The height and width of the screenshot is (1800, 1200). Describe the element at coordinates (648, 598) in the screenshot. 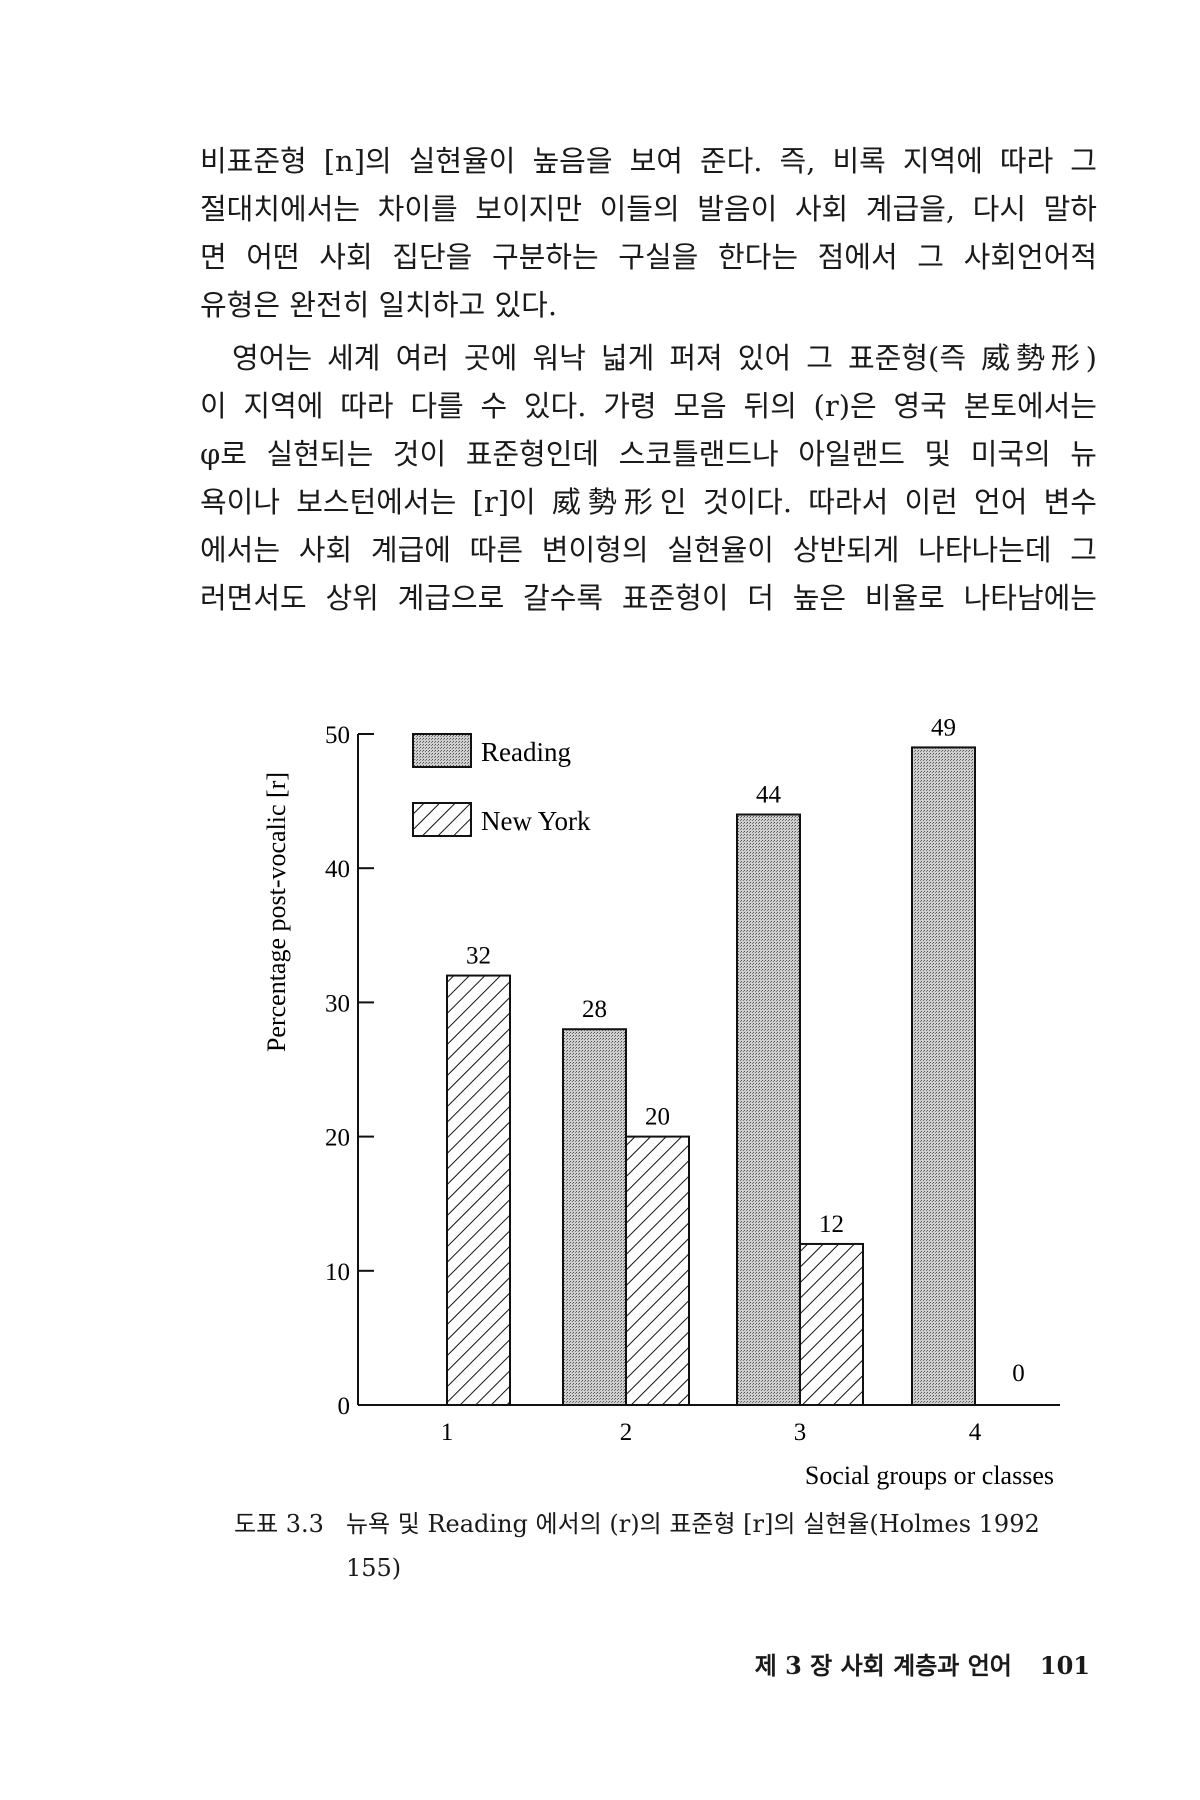

I see `text-line: 러면서도 상위 계급으로 갈수록 표준형이 더 높은 비율로 나타남에는` at that location.